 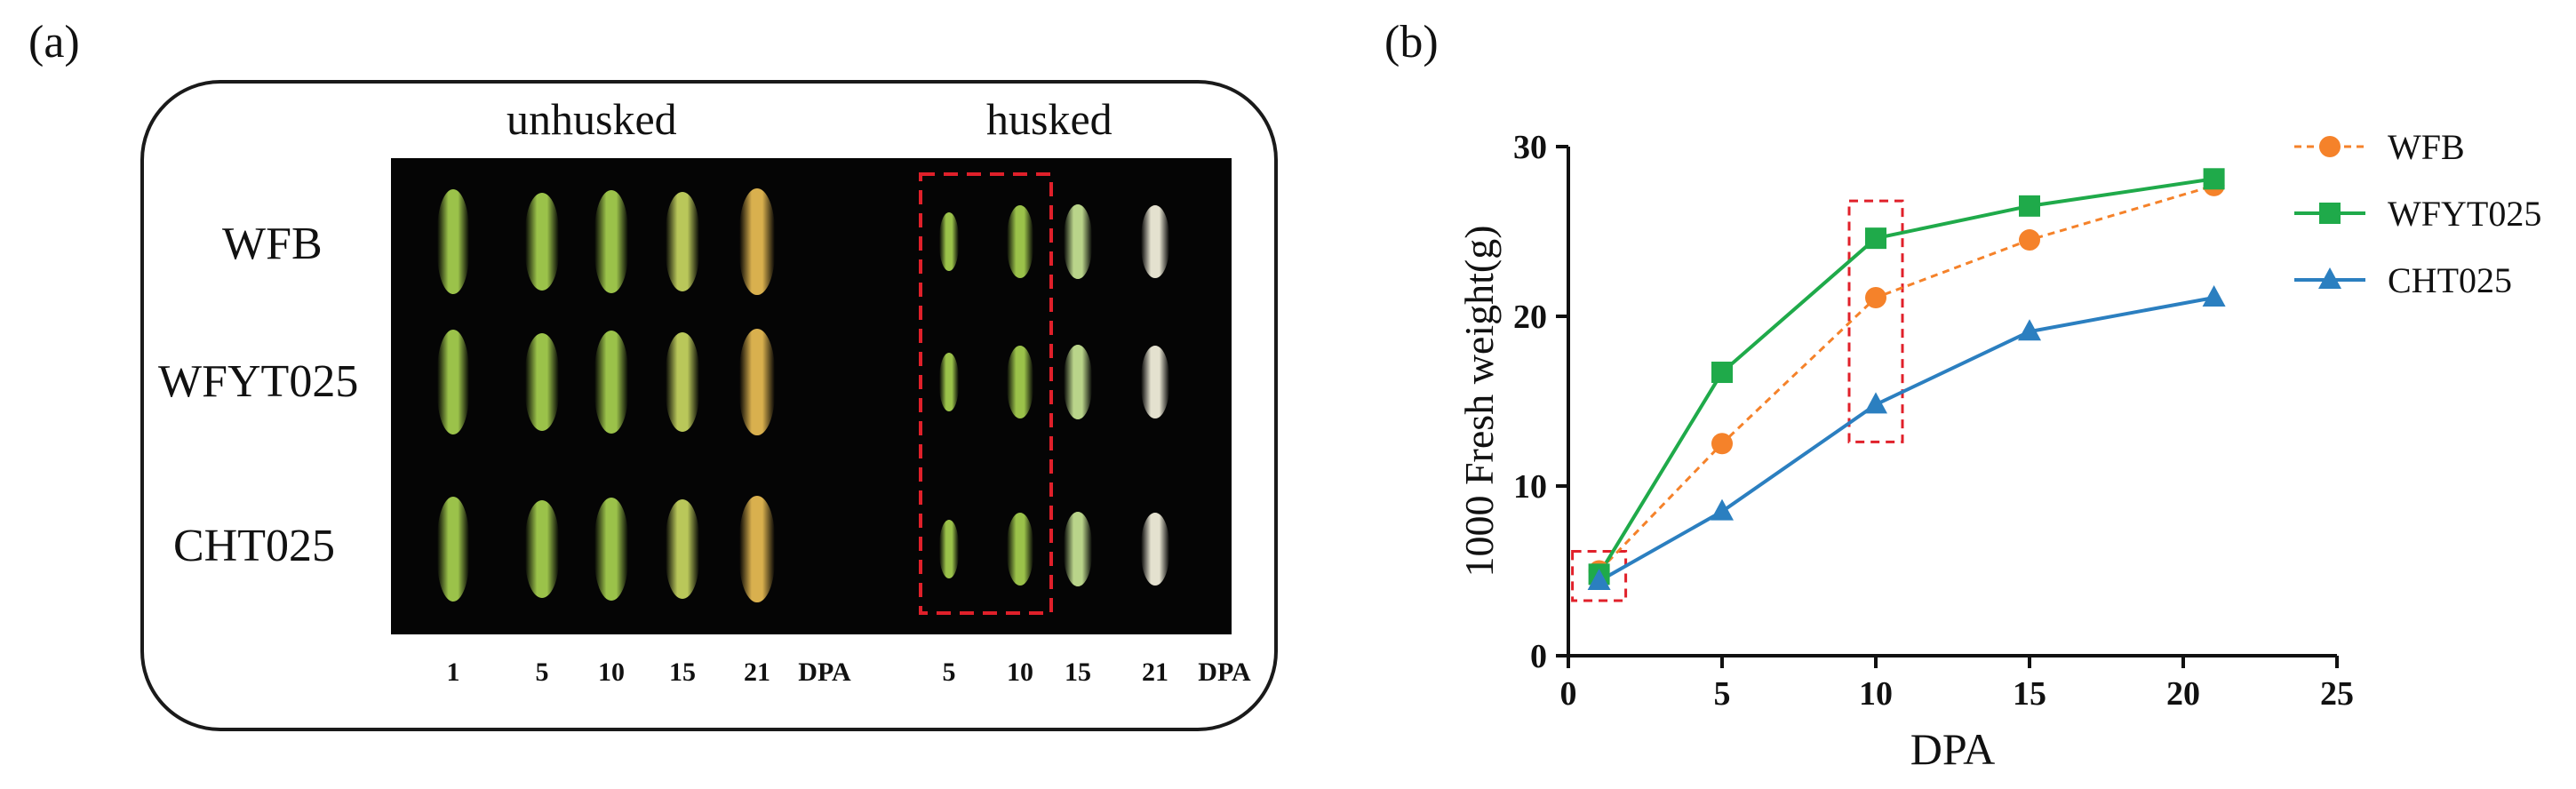 I want to click on y-tick-label-10: 10, so click(x=1530, y=487).